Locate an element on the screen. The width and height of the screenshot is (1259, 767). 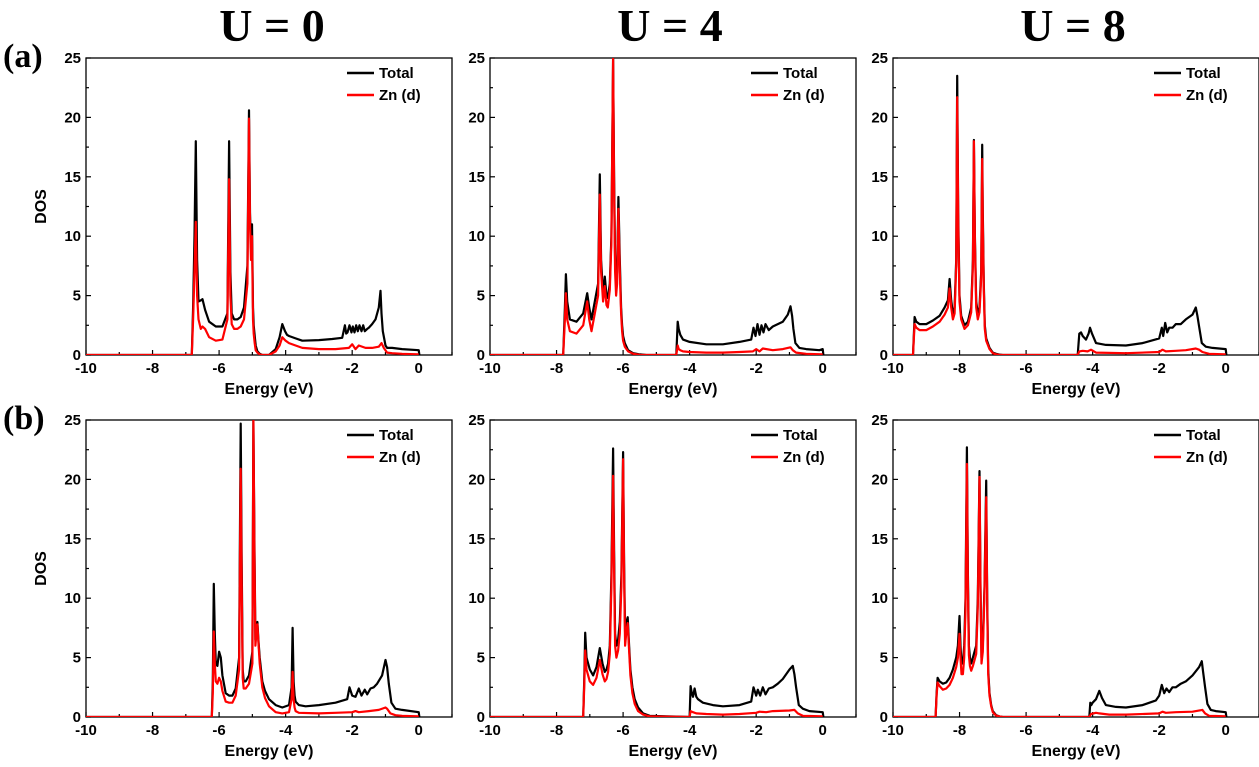
column-title-u8: U = 8 is located at coordinates (1072, 25).